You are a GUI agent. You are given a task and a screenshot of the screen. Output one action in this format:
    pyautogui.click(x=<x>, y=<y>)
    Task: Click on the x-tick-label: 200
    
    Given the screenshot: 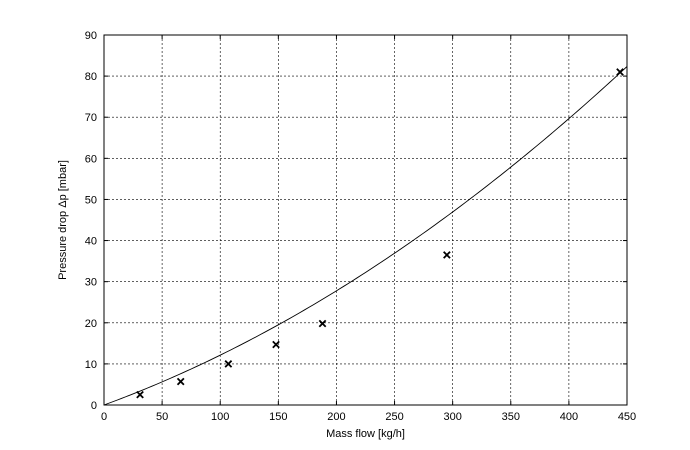 What is the action you would take?
    pyautogui.click(x=336, y=417)
    